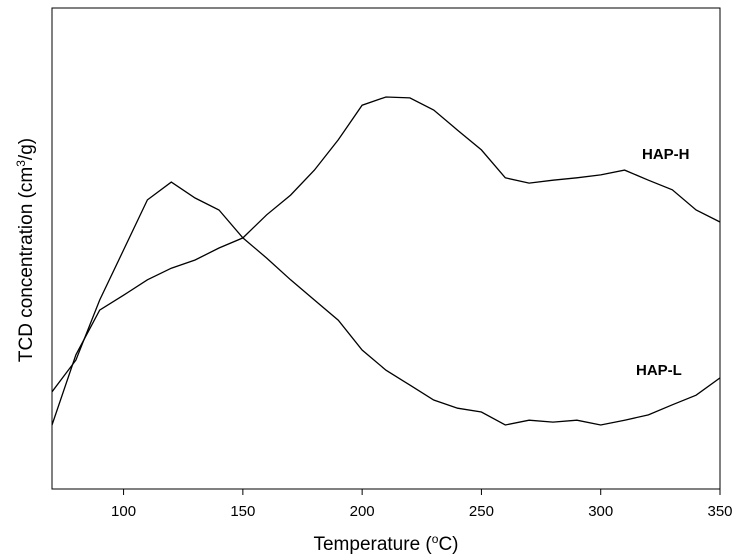 This screenshot has width=740, height=556. Describe the element at coordinates (26, 149) in the screenshot. I see `y-label-part: /g)` at that location.